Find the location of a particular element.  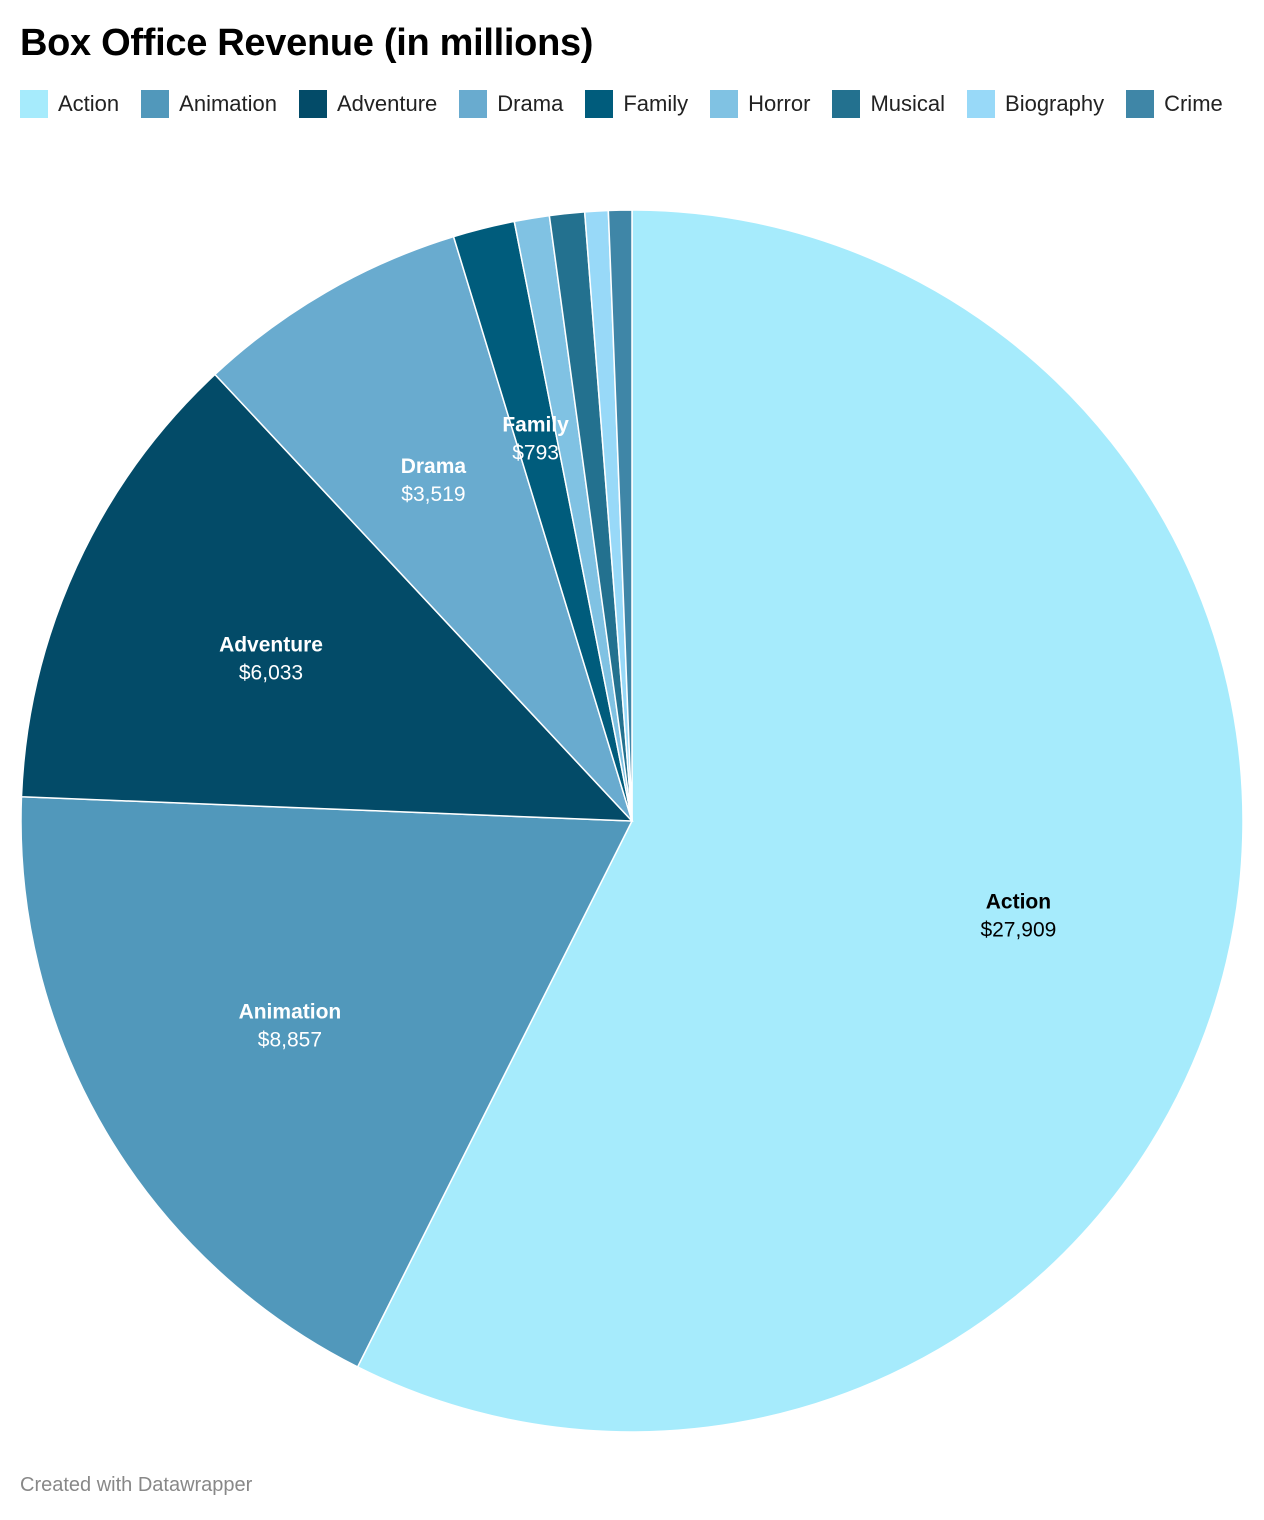

legend-label: Animation is located at coordinates (228, 103).